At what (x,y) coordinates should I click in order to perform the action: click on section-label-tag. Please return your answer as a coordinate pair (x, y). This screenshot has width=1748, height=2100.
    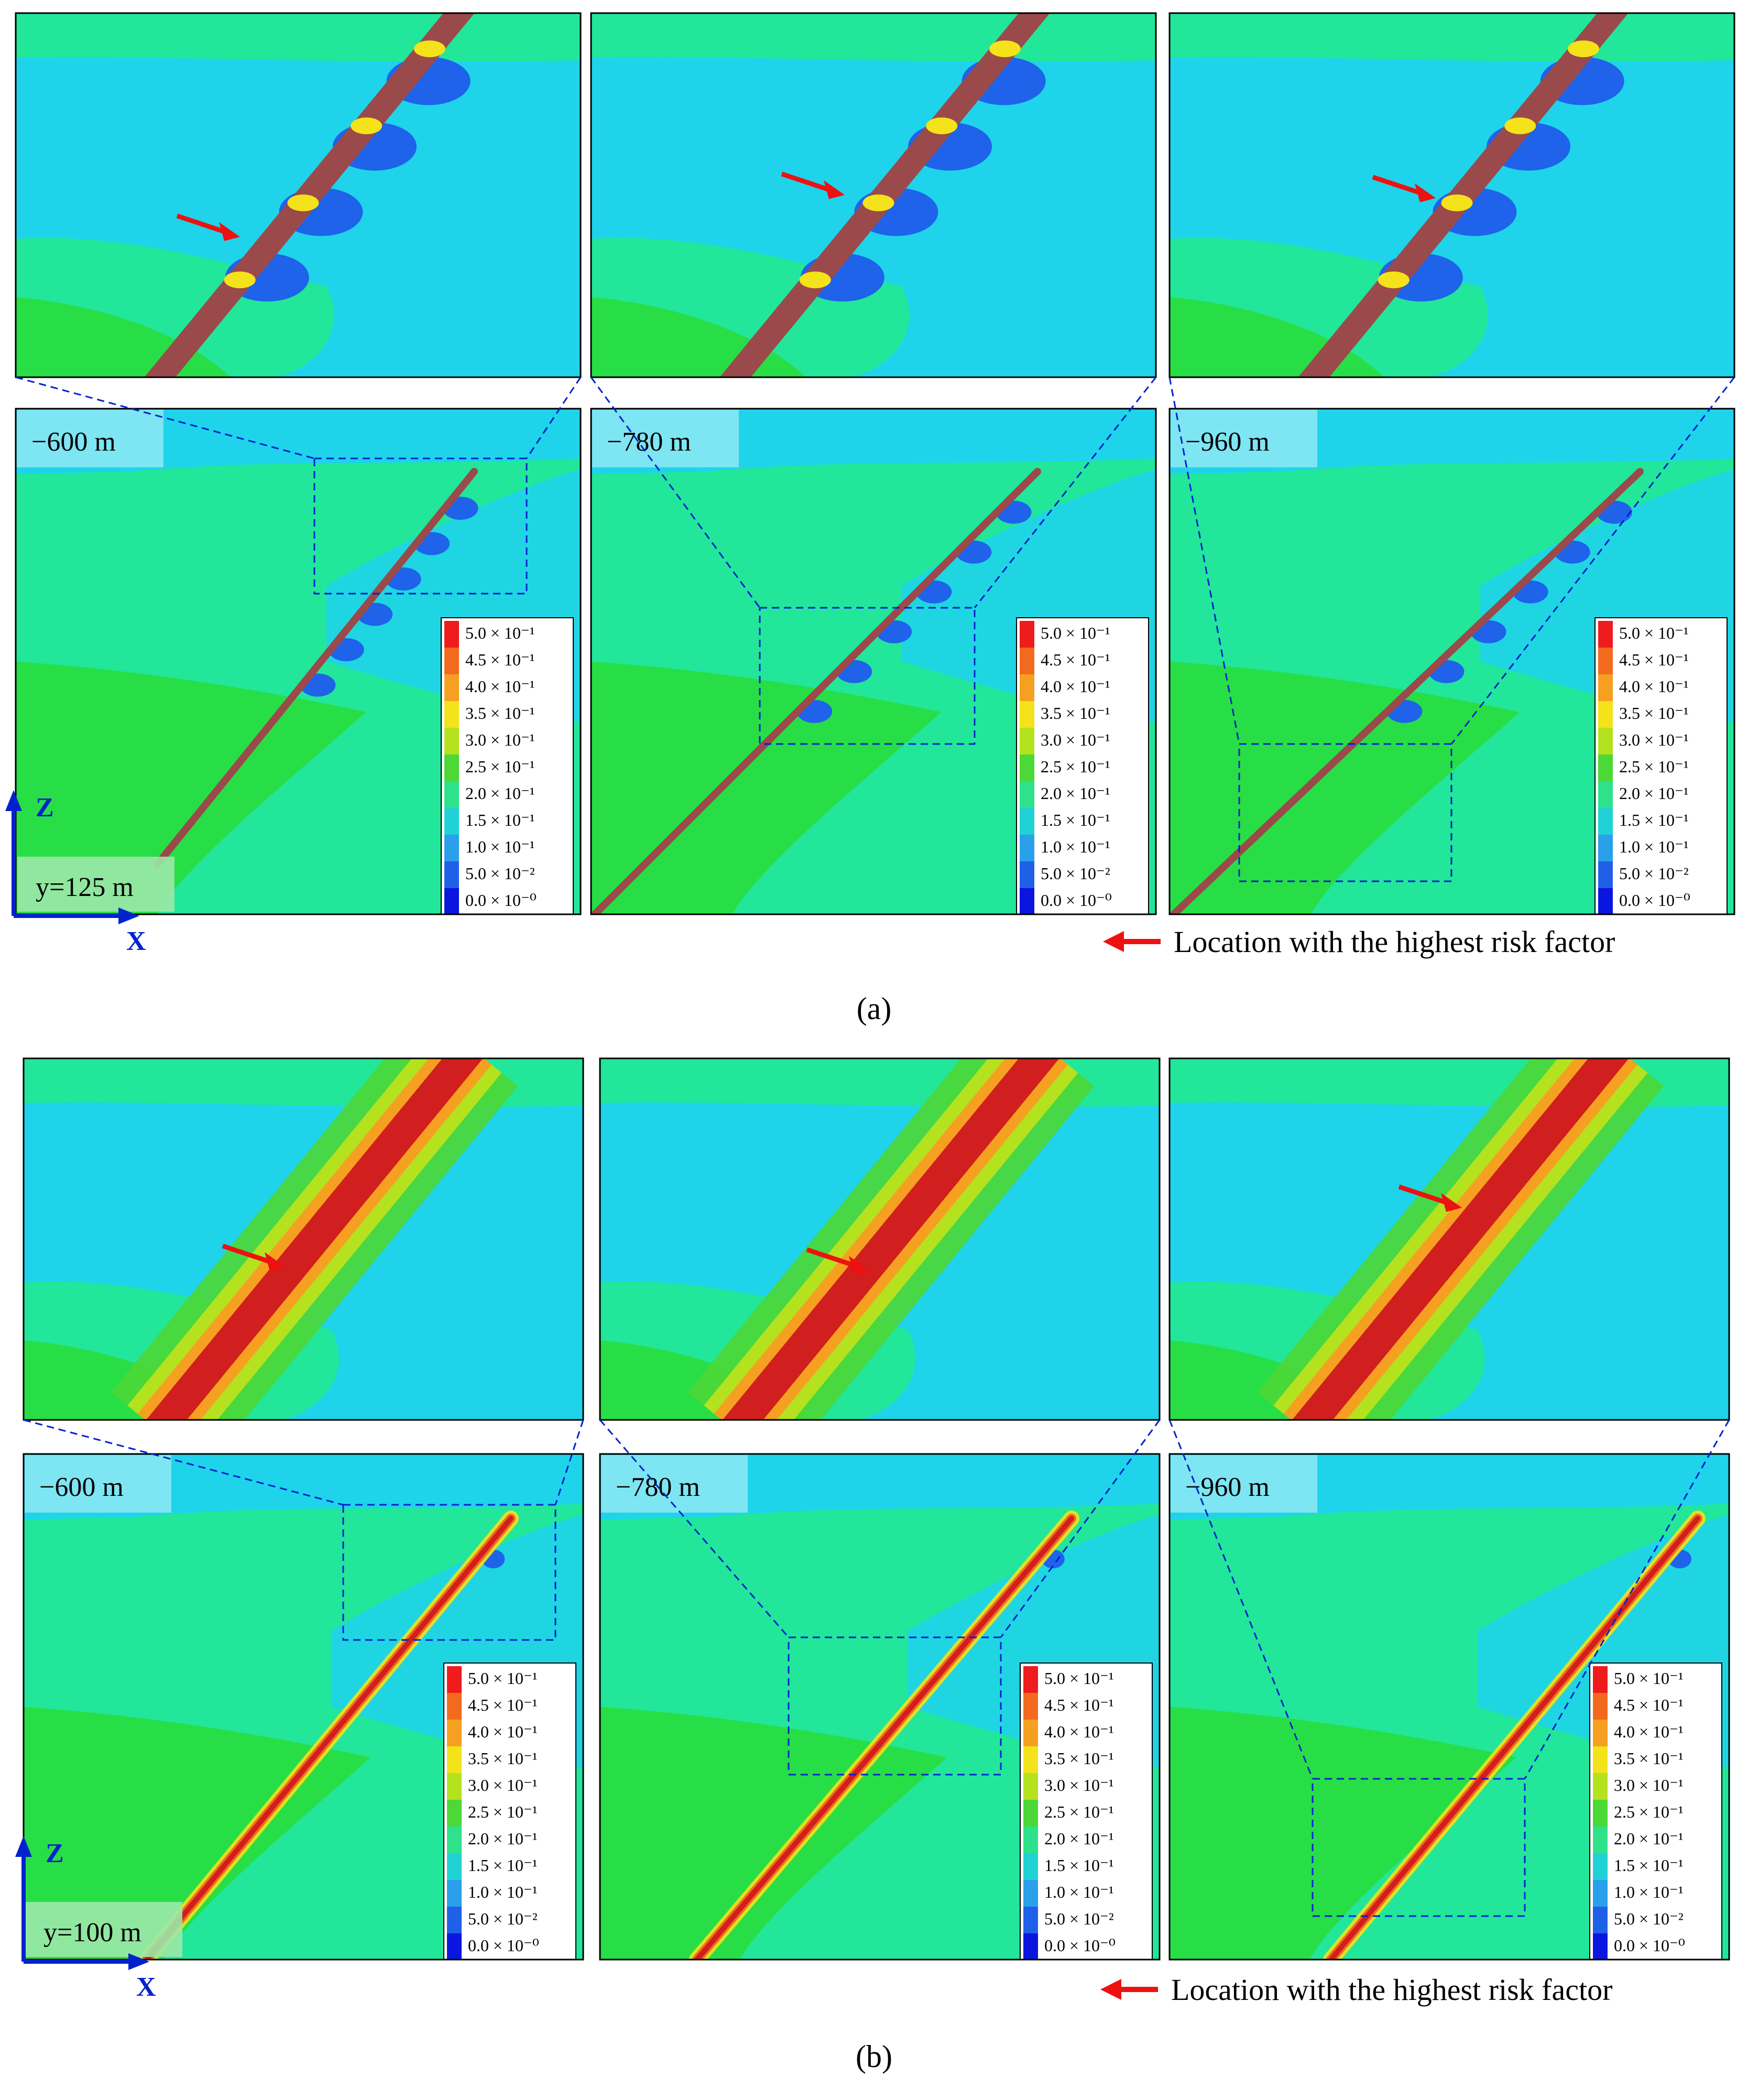
    Looking at the image, I should click on (103, 1929).